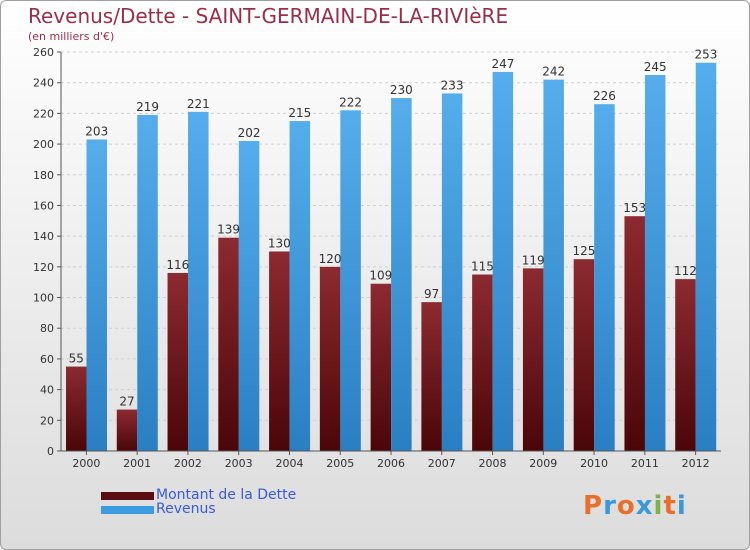 The image size is (750, 550). What do you see at coordinates (610, 506) in the screenshot?
I see `logo-letter: r` at bounding box center [610, 506].